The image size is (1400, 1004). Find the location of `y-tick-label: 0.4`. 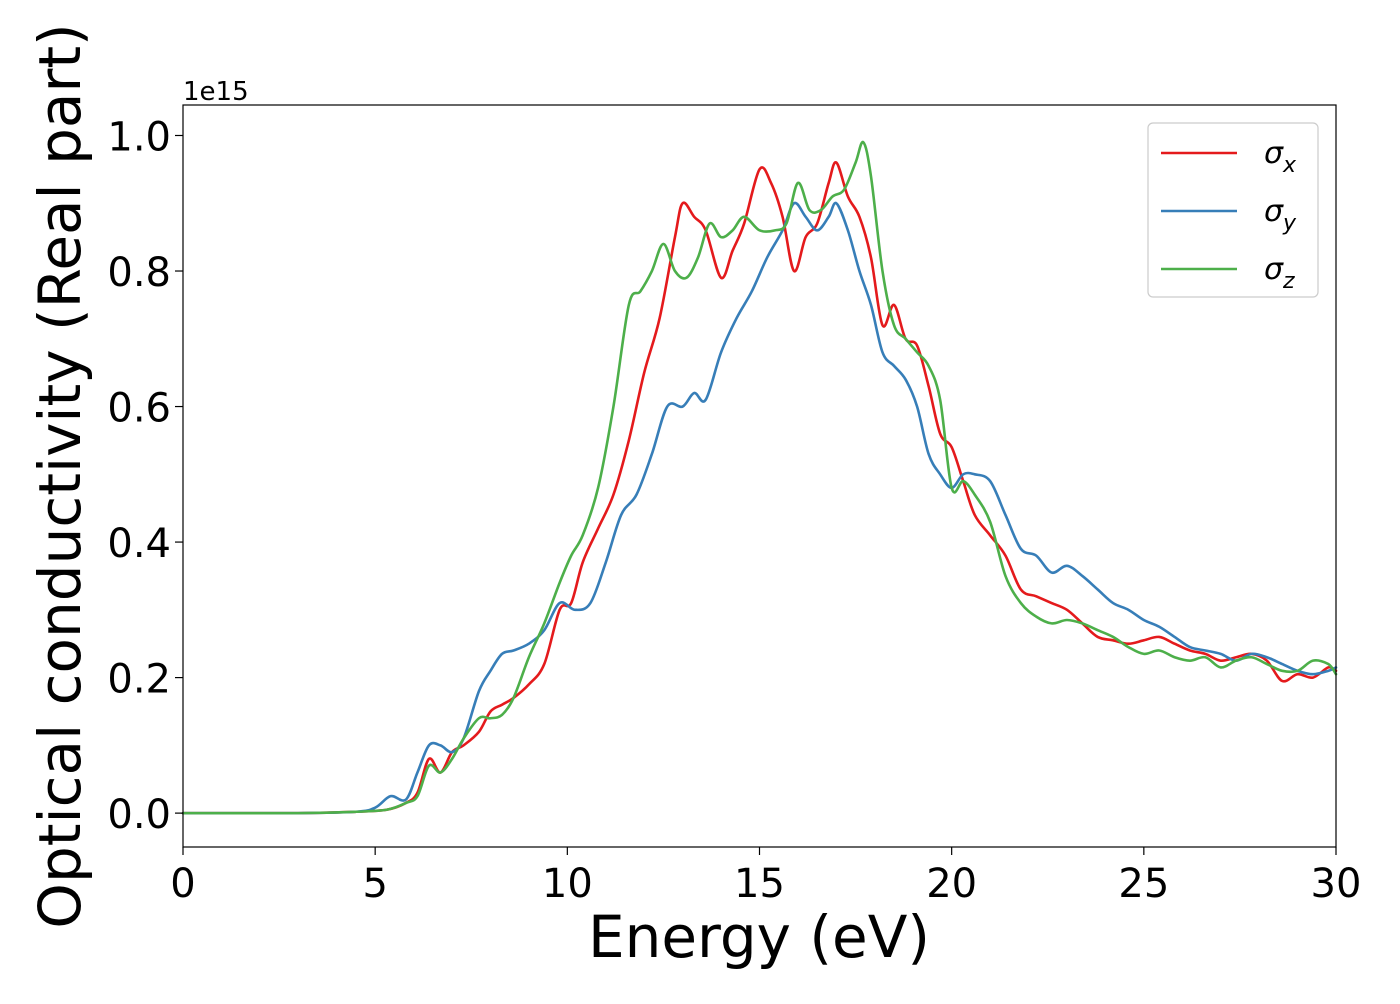

y-tick-label: 0.4 is located at coordinates (139, 544).